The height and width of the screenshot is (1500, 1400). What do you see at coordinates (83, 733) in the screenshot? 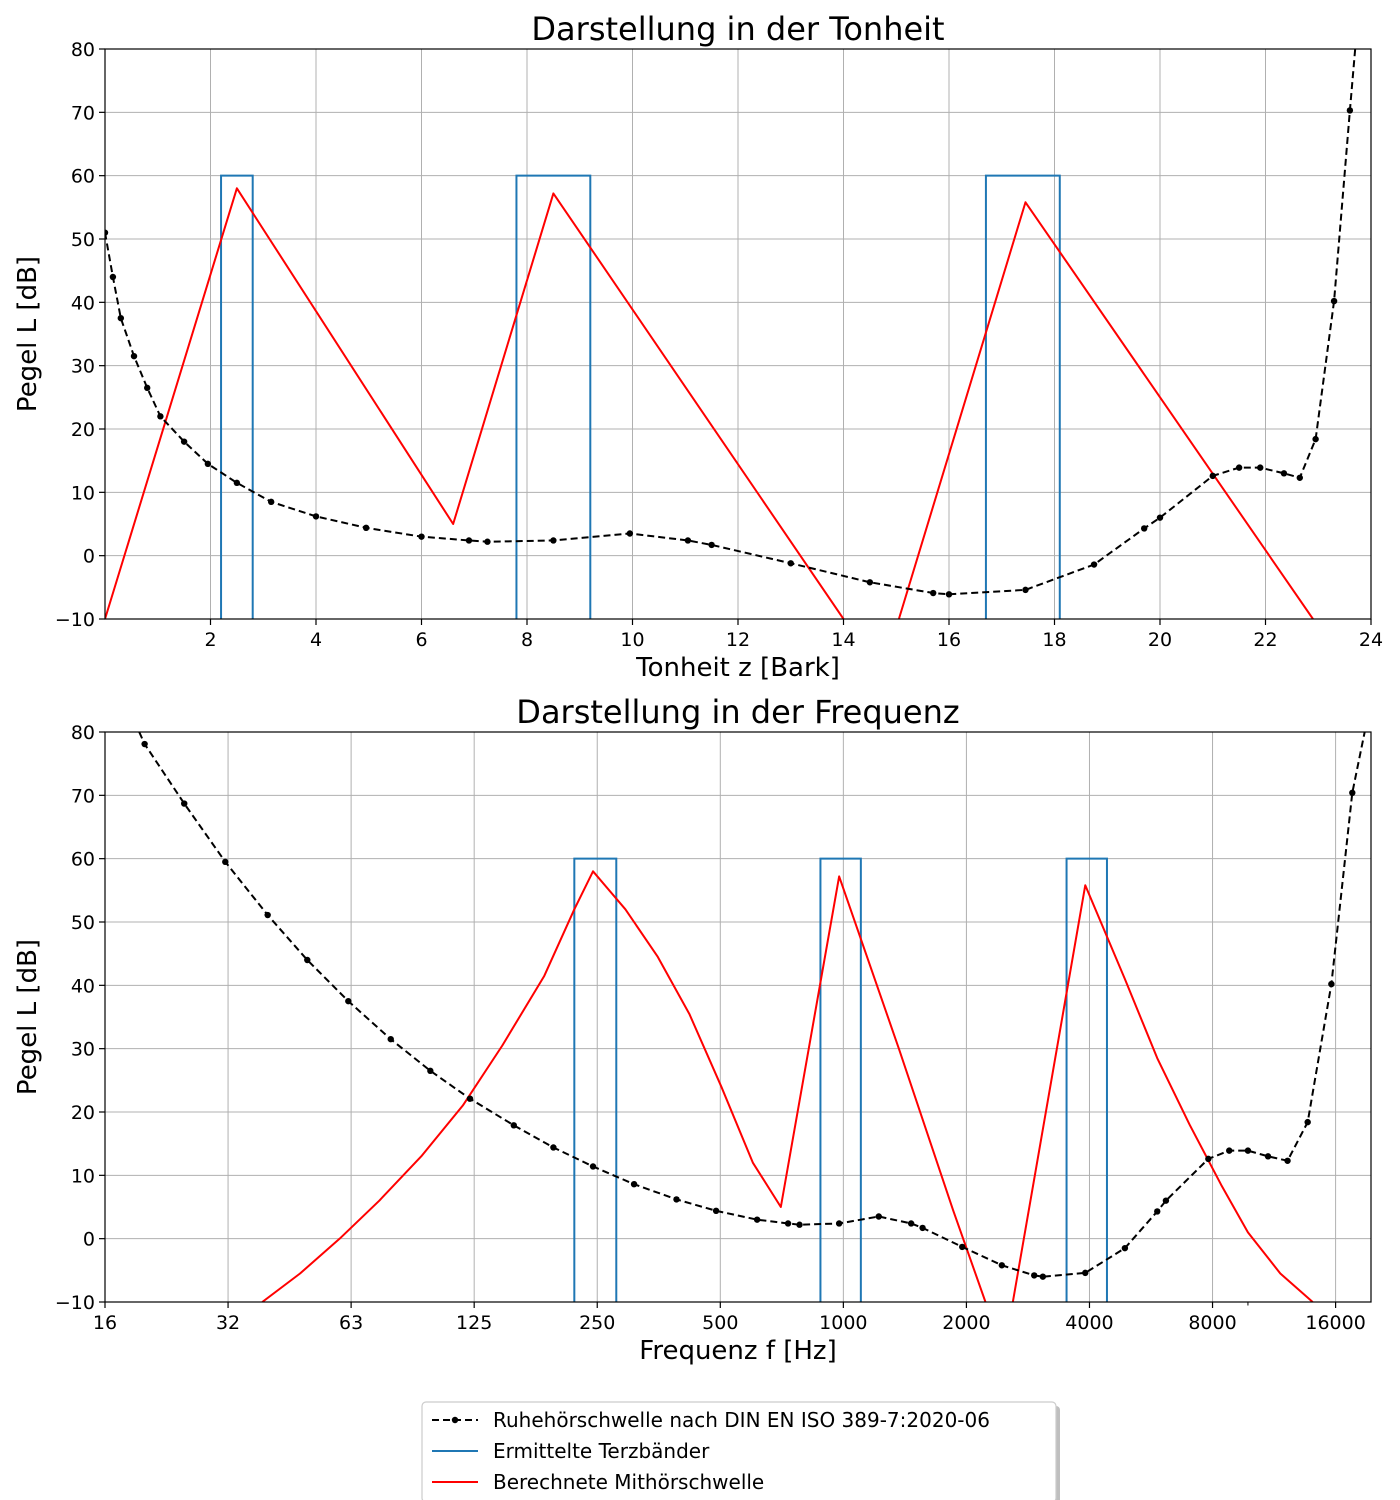
I see `y-tick-label: 80` at bounding box center [83, 733].